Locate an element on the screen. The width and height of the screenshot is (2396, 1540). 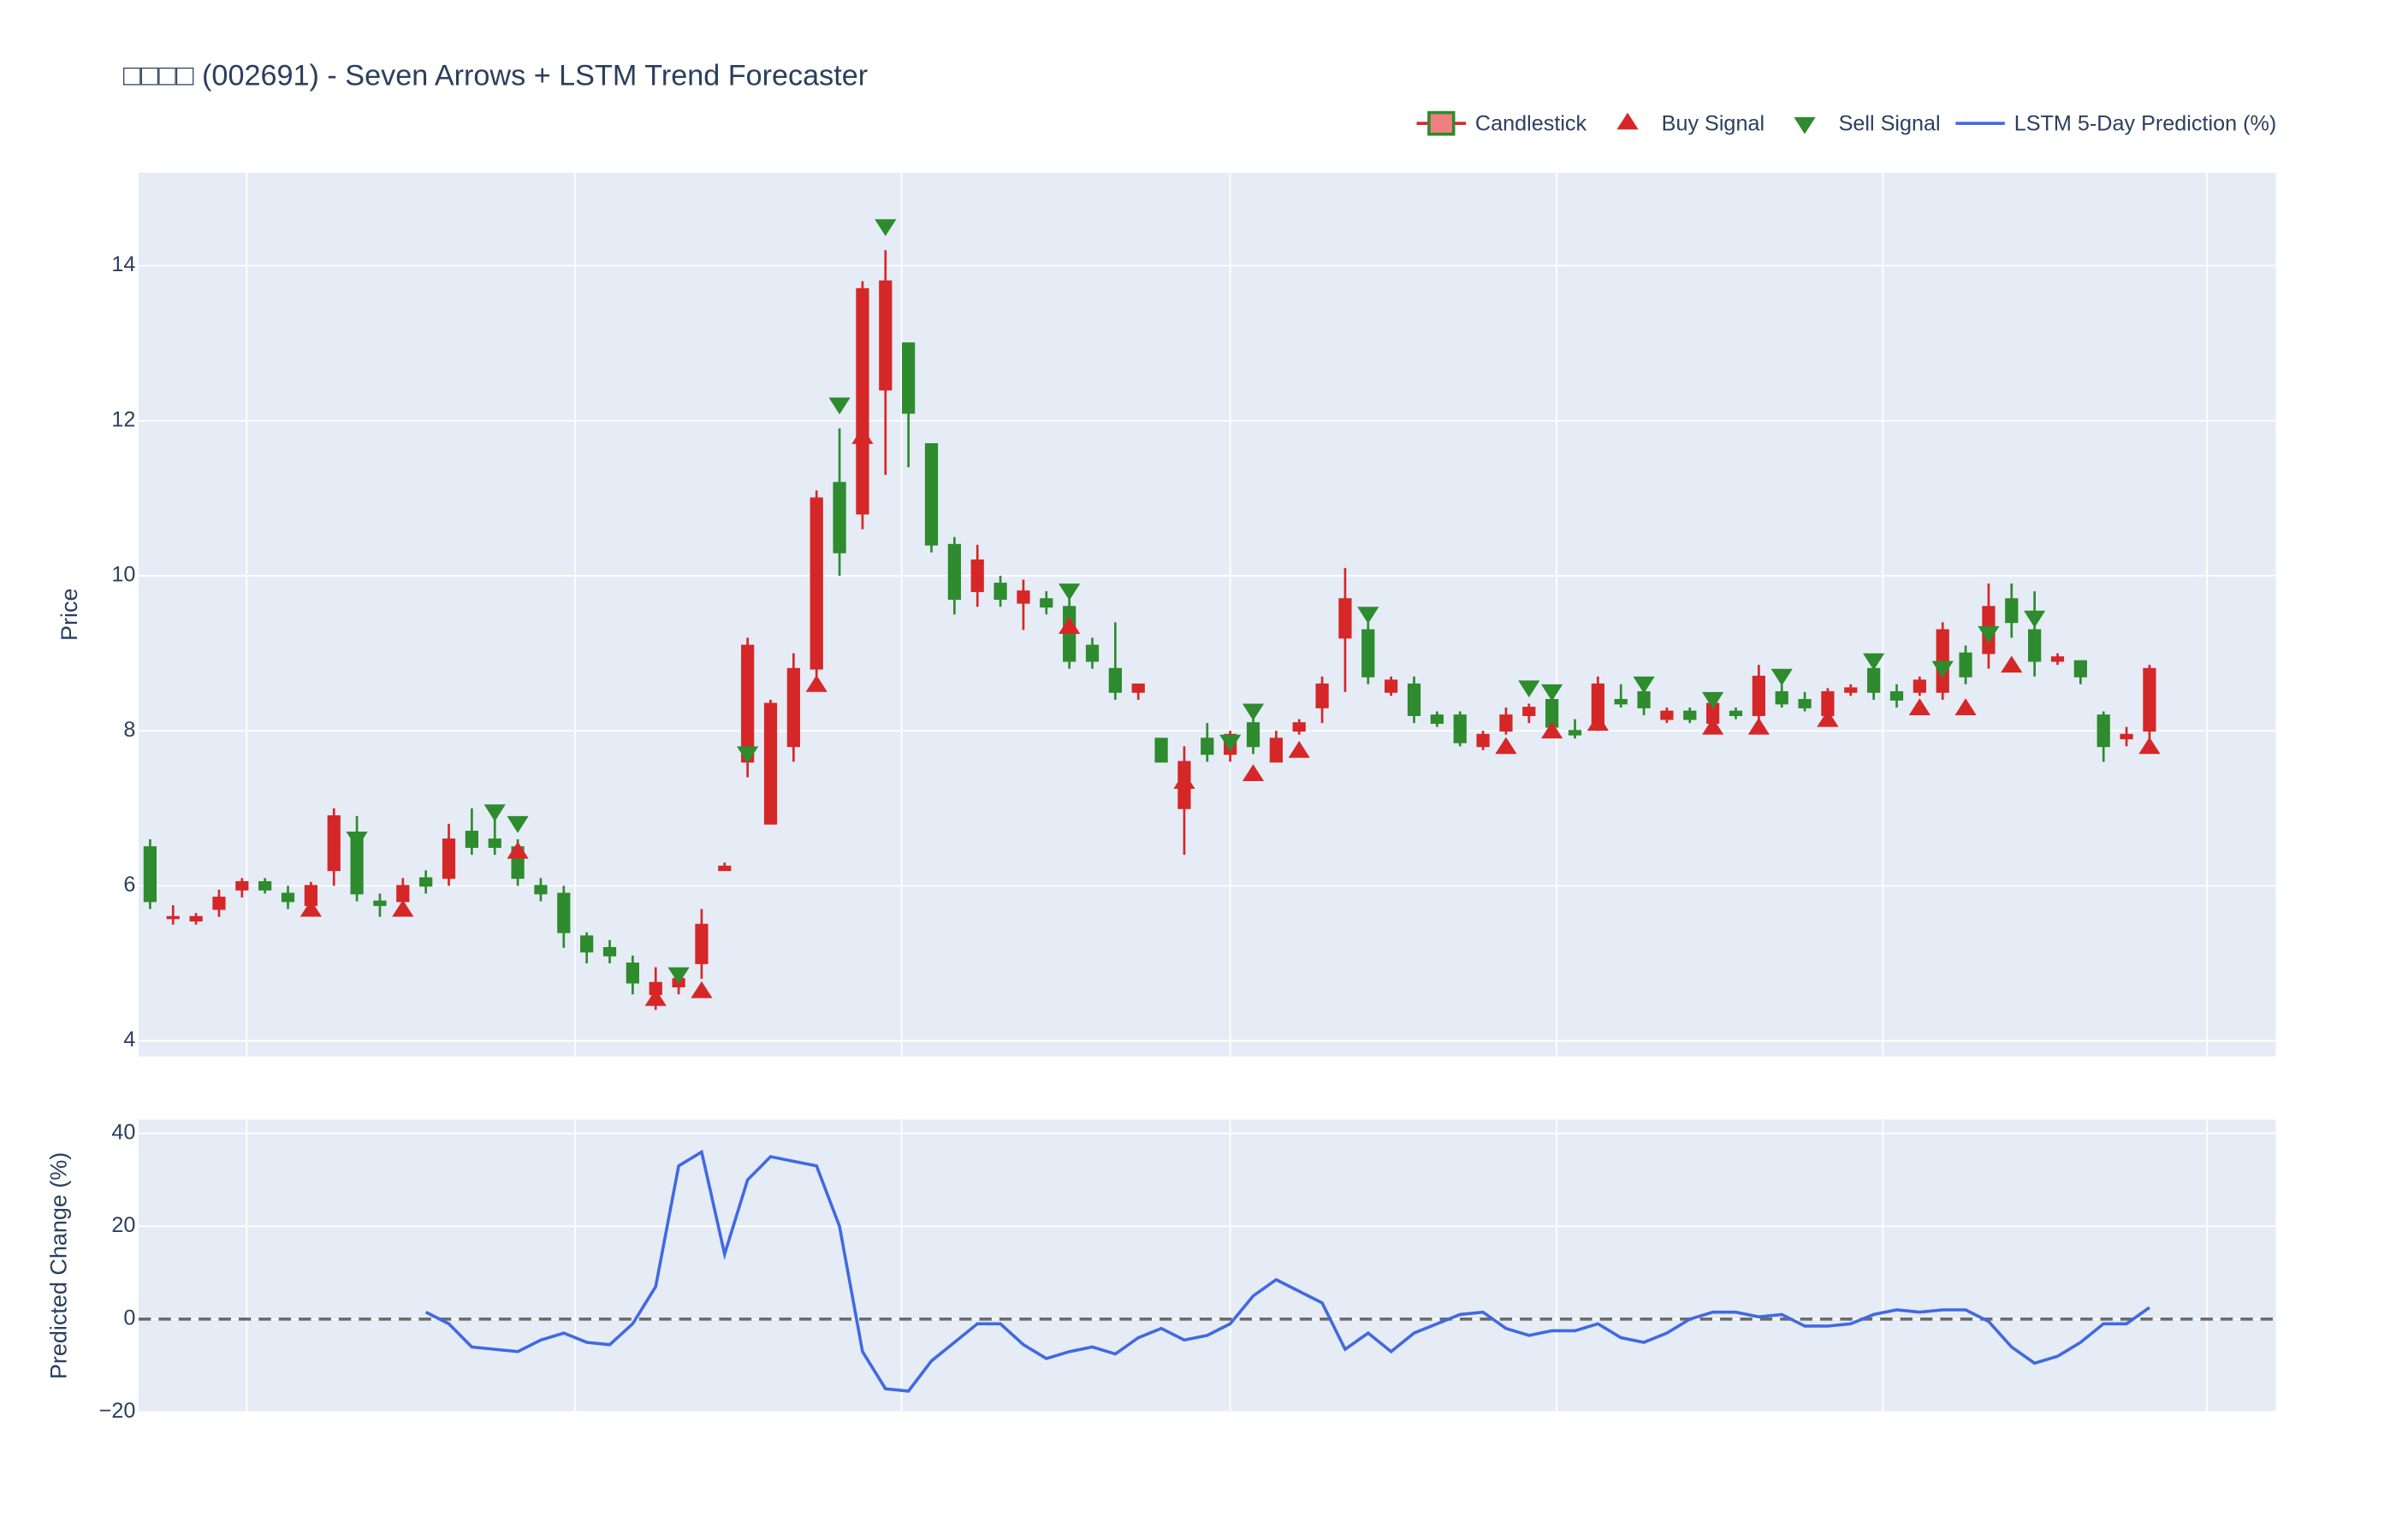
y-tick-label: 14 is located at coordinates (123, 264).